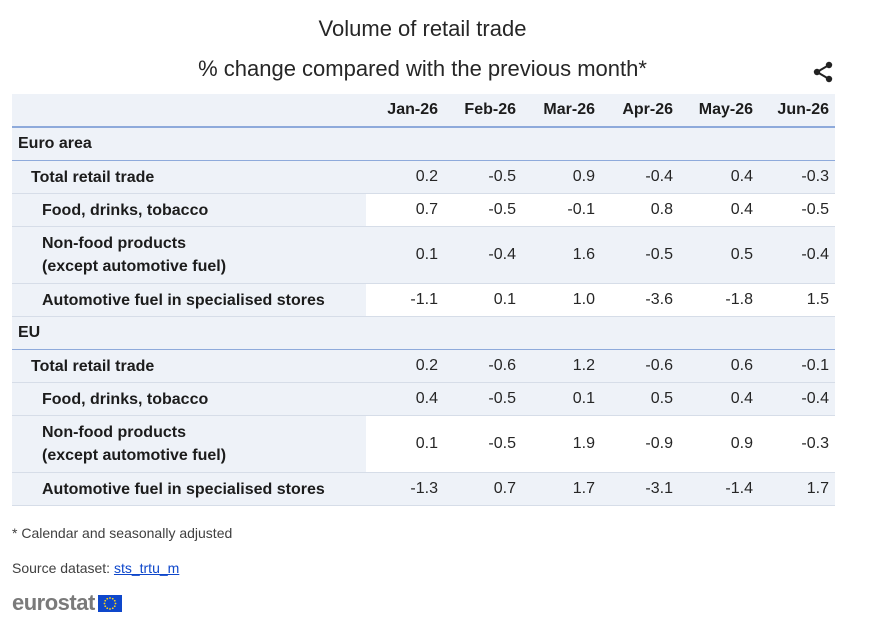 The image size is (880, 632). I want to click on column-header: Feb-26, so click(483, 111).